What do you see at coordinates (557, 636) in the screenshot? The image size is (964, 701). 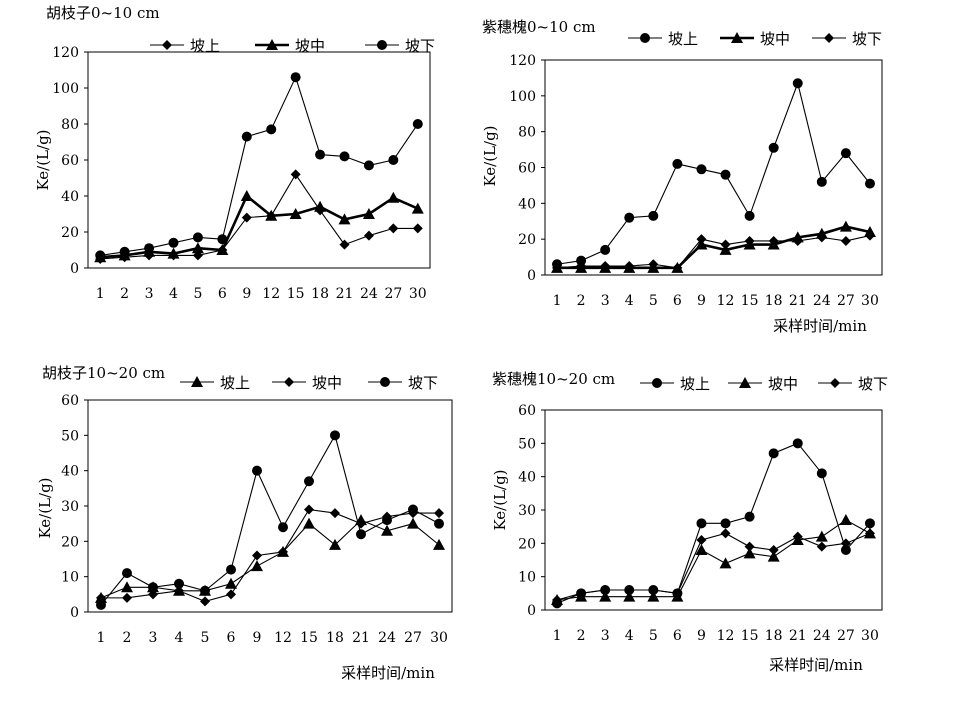 I see `x-tick-label: 1` at bounding box center [557, 636].